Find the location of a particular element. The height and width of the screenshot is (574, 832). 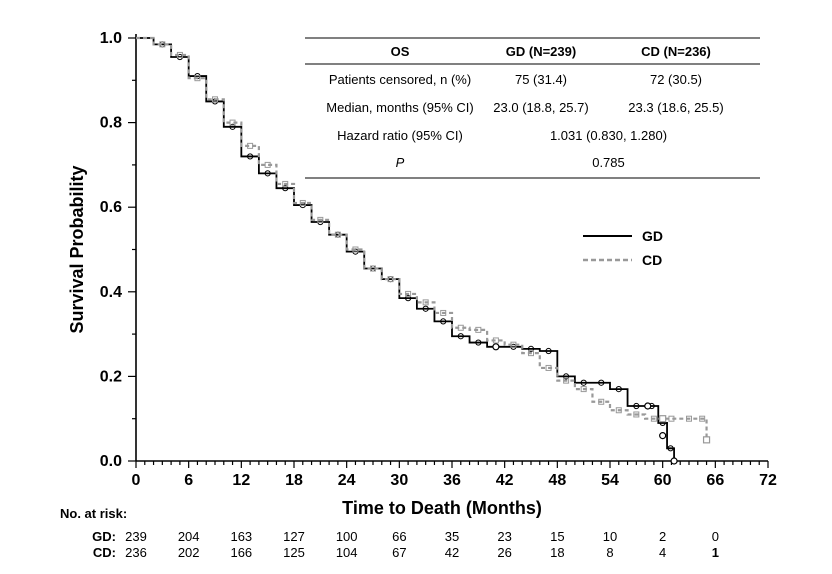

y-tick-label: 0.4 is located at coordinates (111, 292).